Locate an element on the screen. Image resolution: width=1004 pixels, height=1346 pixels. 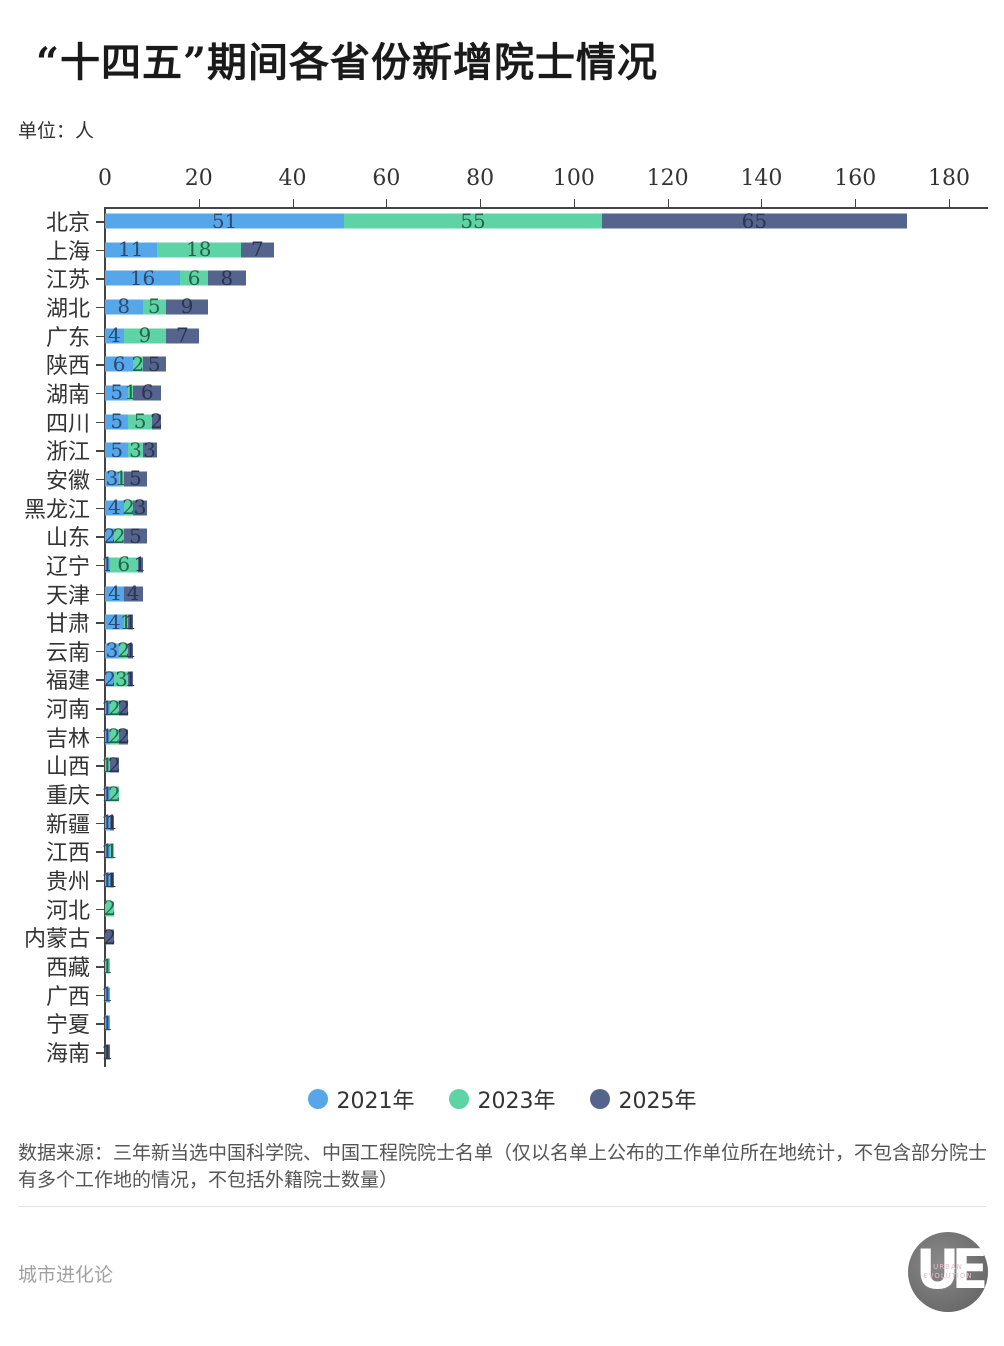
category-label: 云南 is located at coordinates (67, 653).